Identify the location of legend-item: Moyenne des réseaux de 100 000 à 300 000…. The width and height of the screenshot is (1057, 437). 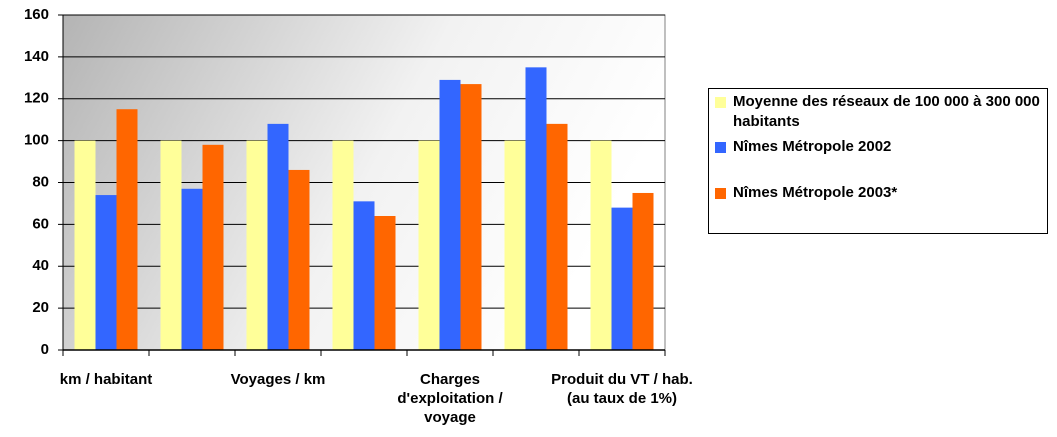
(880, 112).